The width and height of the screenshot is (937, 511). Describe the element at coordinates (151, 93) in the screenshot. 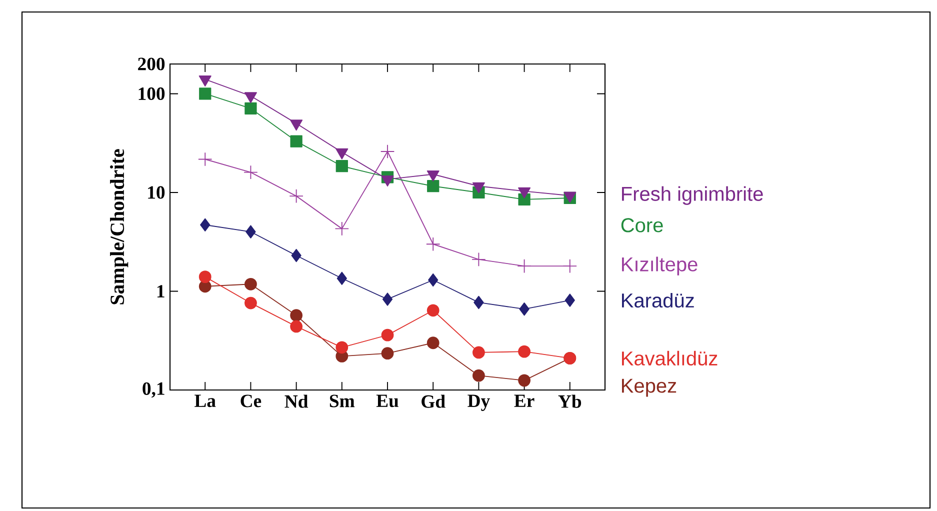

I see `y-tick-label: 100` at that location.